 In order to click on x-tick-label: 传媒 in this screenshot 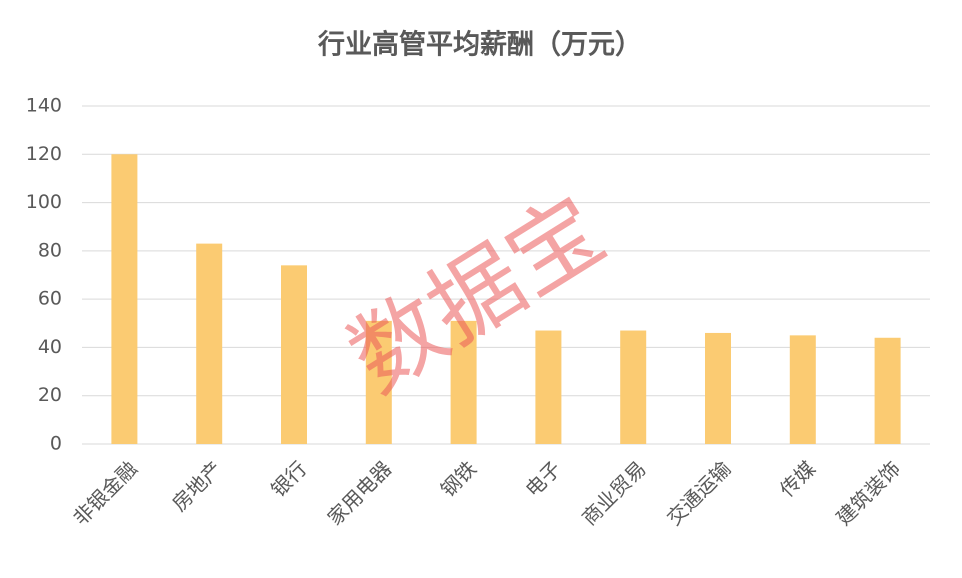, I will do `click(797, 478)`.